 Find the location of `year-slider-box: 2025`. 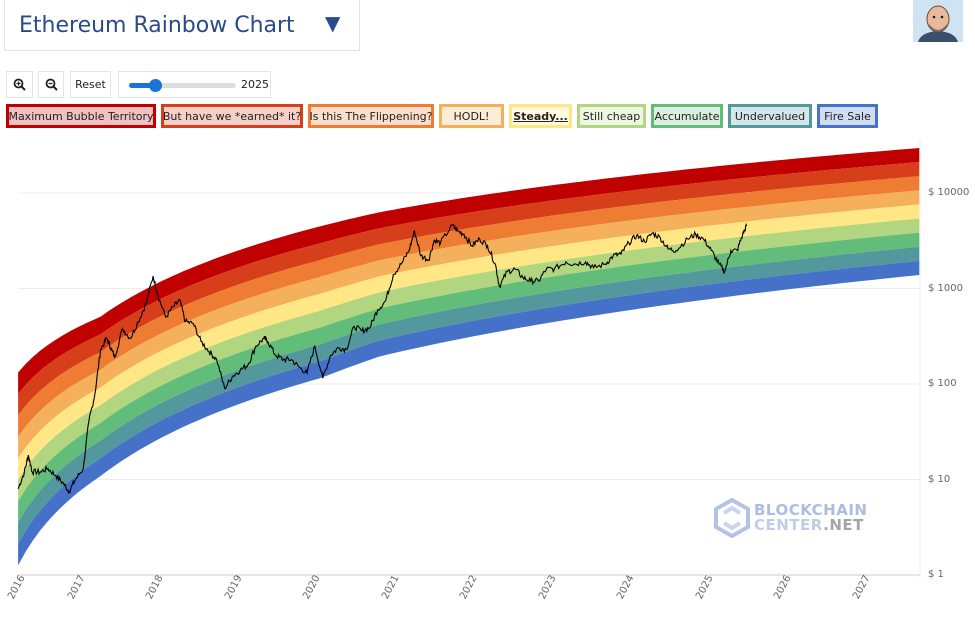

year-slider-box: 2025 is located at coordinates (194, 84).